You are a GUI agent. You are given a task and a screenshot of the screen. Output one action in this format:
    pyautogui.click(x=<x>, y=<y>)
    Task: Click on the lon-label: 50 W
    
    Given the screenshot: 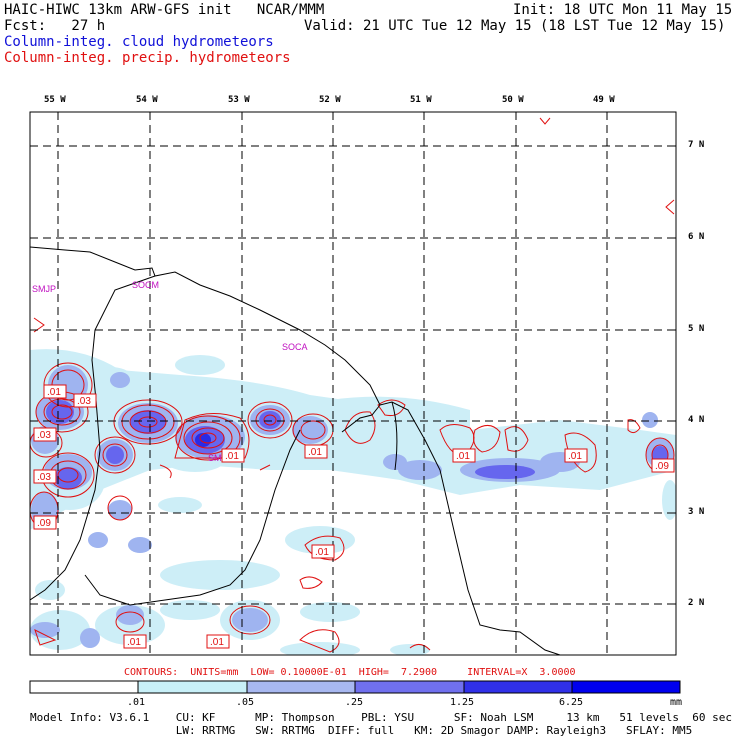 What is the action you would take?
    pyautogui.click(x=513, y=100)
    